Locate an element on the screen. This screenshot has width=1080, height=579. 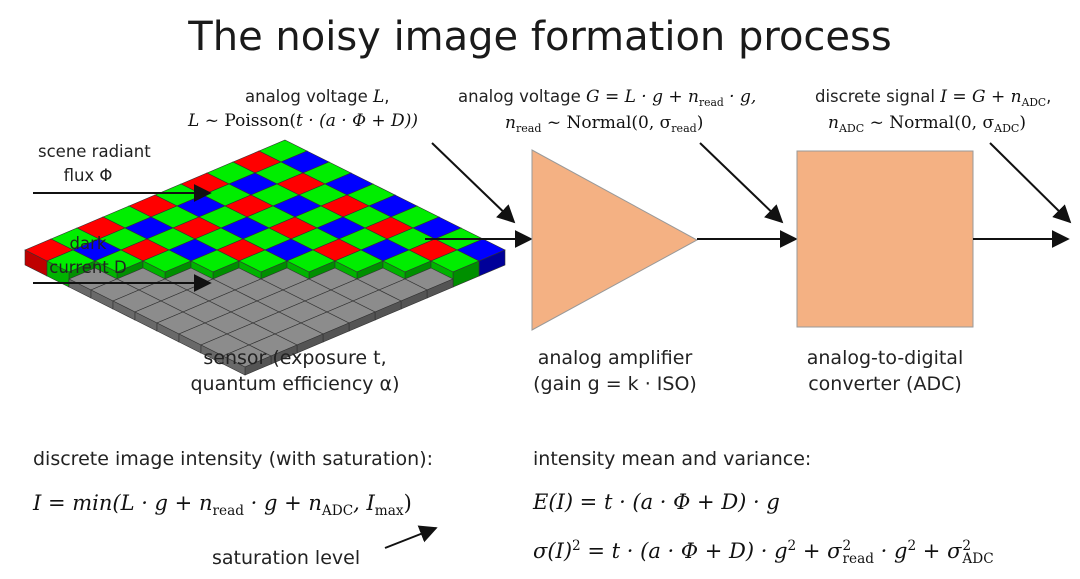
saturation-arrow is located at coordinates (411, 537).